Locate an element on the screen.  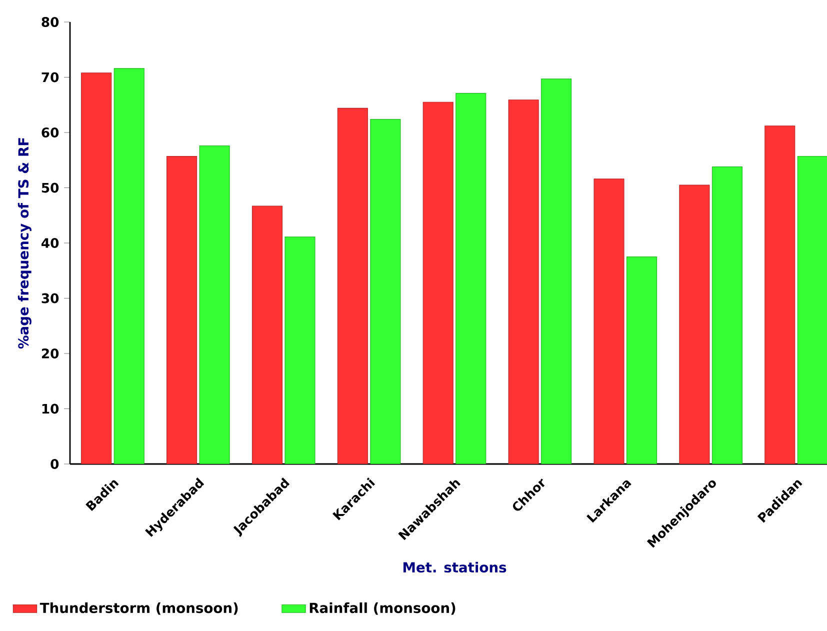
legend-label: Rainfall (monsoon) is located at coordinates (383, 608).